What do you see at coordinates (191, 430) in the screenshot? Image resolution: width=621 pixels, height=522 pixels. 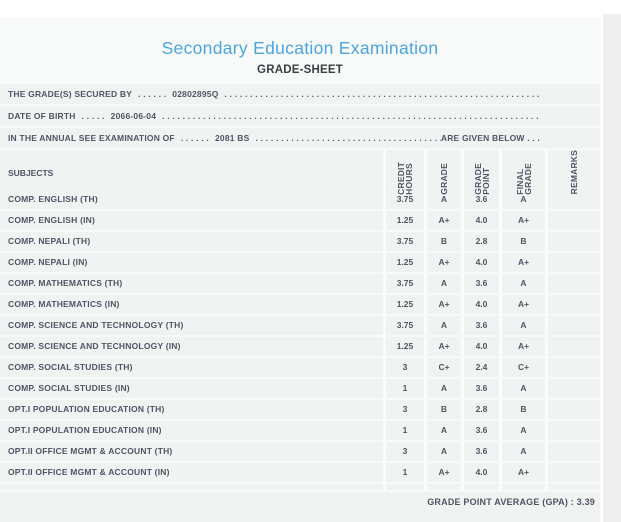 I see `subject-cell: OPT.I POPULATION EDUCATION (IN)` at bounding box center [191, 430].